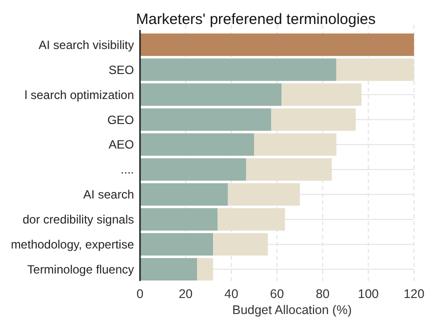 The width and height of the screenshot is (428, 321). Describe the element at coordinates (414, 294) in the screenshot. I see `x-tick-label: 120` at that location.